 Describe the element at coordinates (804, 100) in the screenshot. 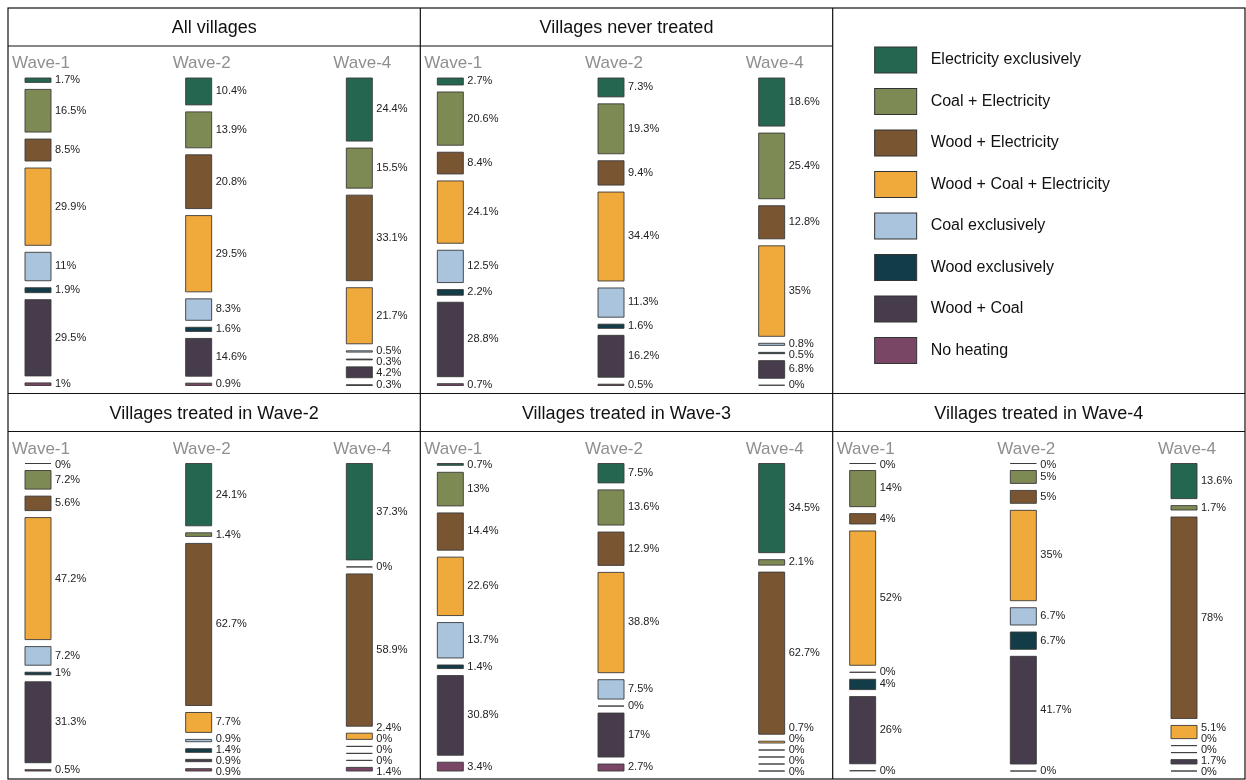

I see `data-label: 18.6%` at that location.